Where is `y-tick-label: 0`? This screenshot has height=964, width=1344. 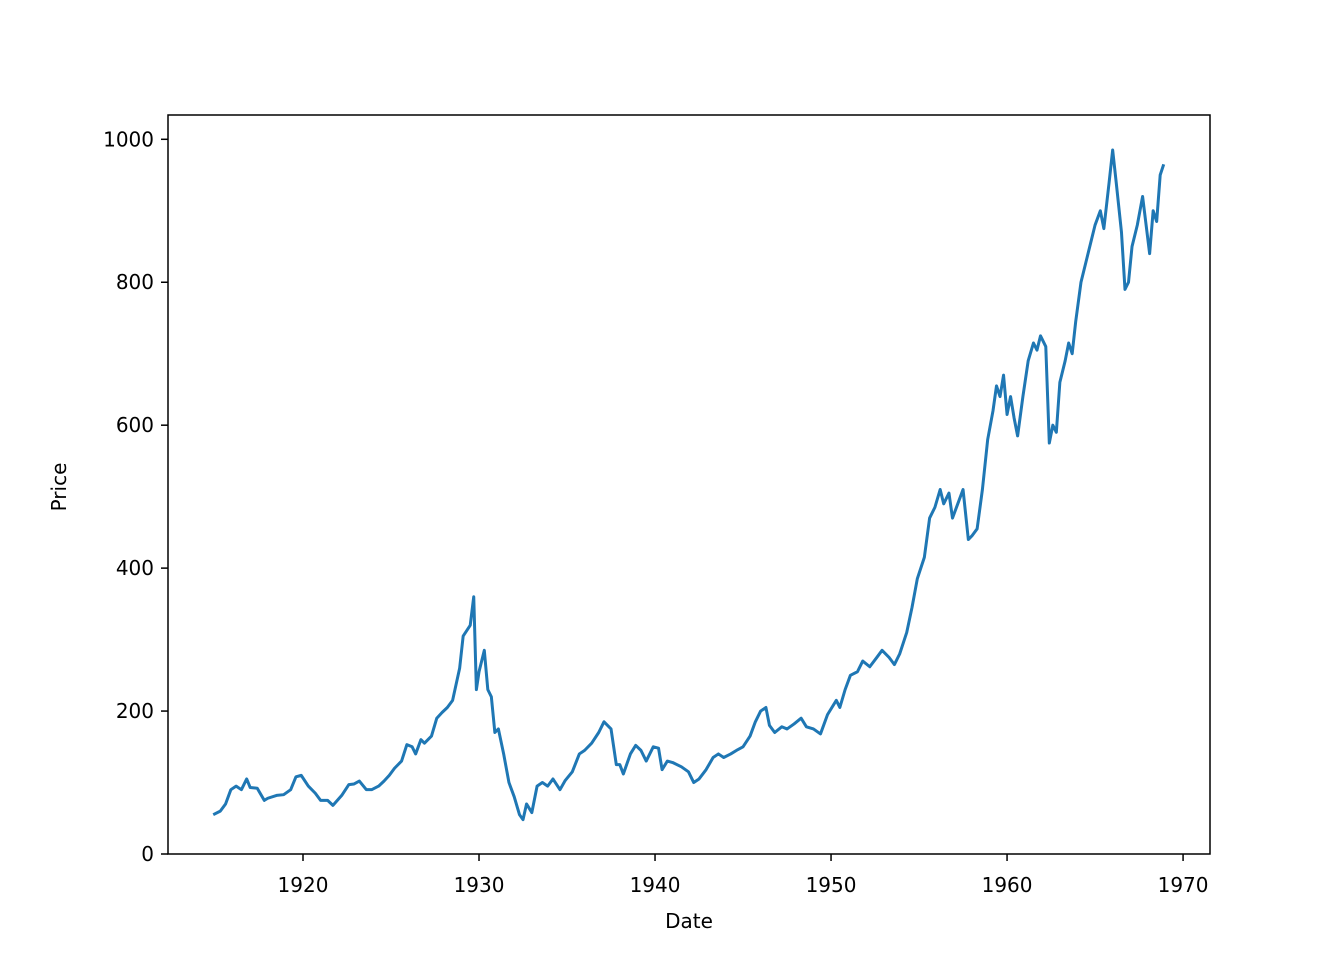 y-tick-label: 0 is located at coordinates (147, 854).